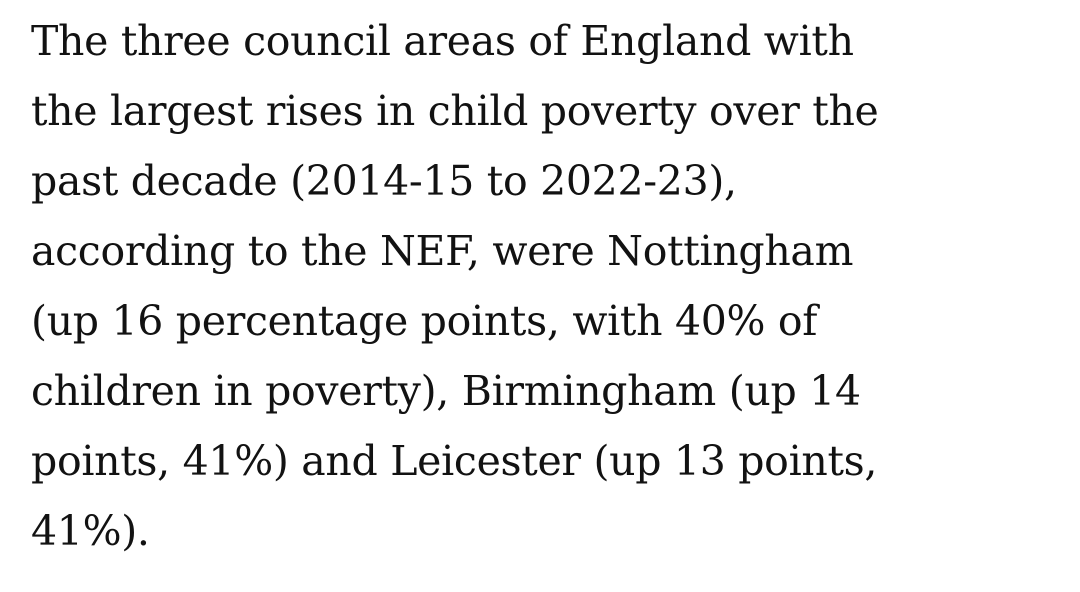 This screenshot has width=1080, height=592. I want to click on text-line: children in poverty), Birmingham (up 14, so click(446, 391).